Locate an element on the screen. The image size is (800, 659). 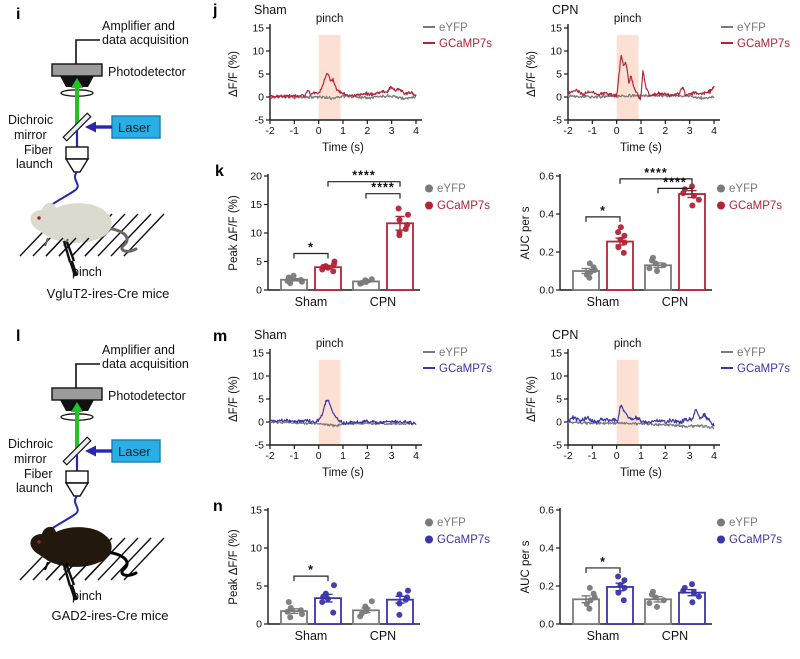
y-axis-label: ΔF/F (%) is located at coordinates (532, 74).